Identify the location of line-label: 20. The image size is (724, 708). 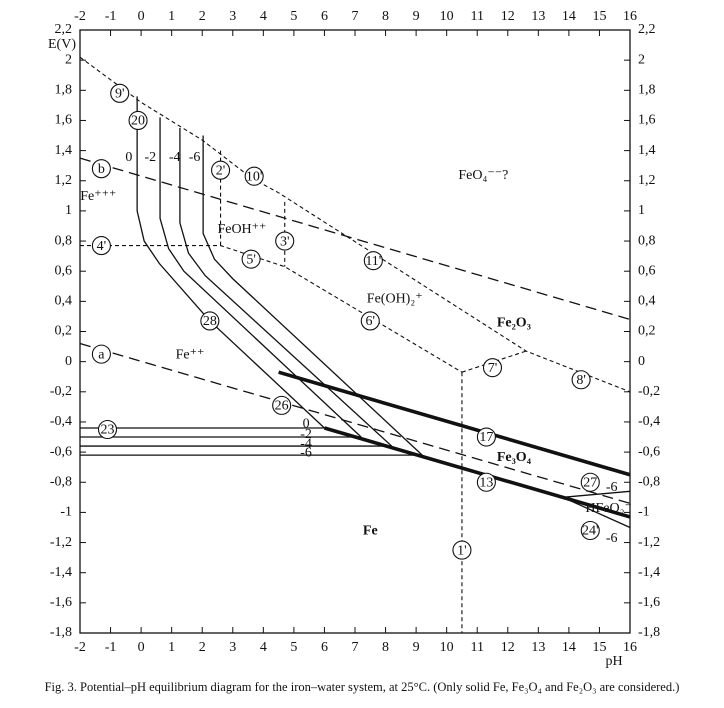
(138, 121).